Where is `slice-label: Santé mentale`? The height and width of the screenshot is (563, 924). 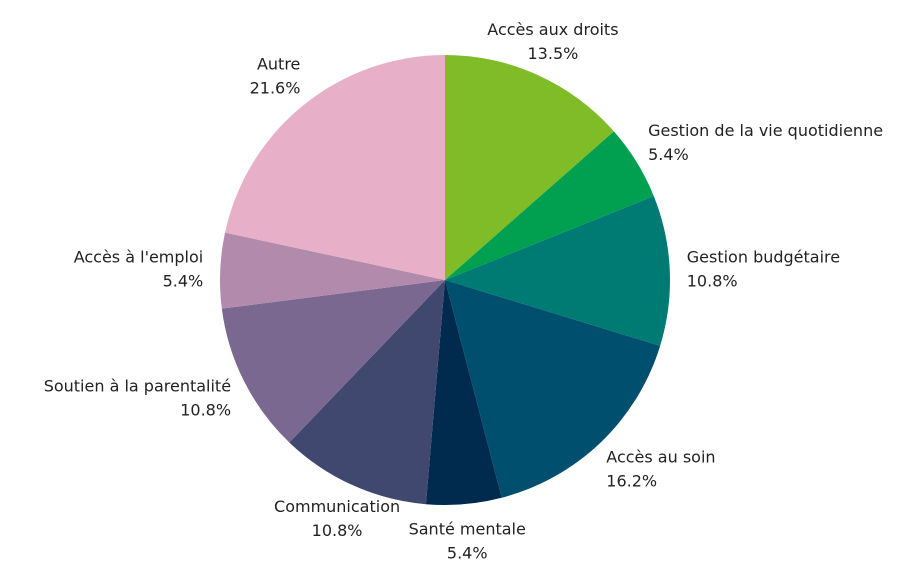 slice-label: Santé mentale is located at coordinates (467, 529).